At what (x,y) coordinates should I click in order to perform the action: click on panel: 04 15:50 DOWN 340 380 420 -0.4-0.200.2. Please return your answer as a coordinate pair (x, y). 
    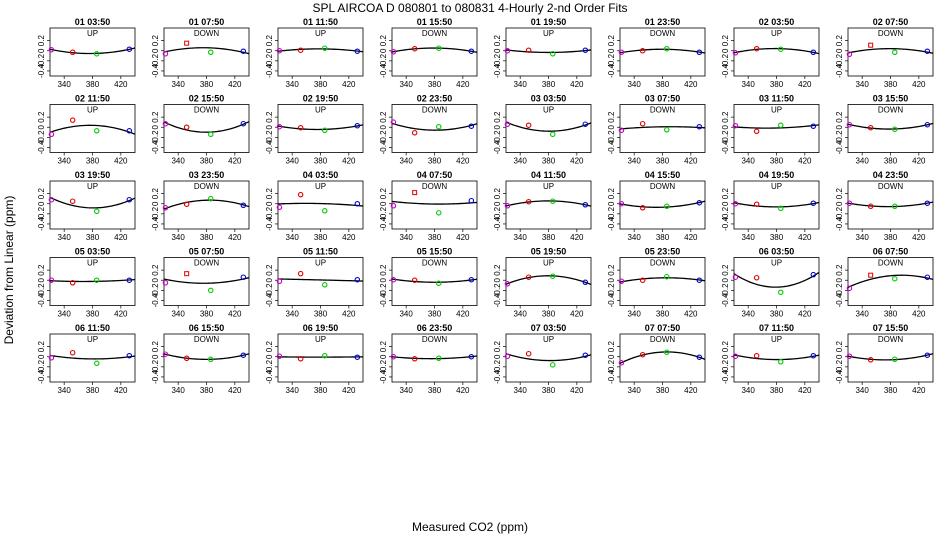
    Looking at the image, I should click on (656, 206).